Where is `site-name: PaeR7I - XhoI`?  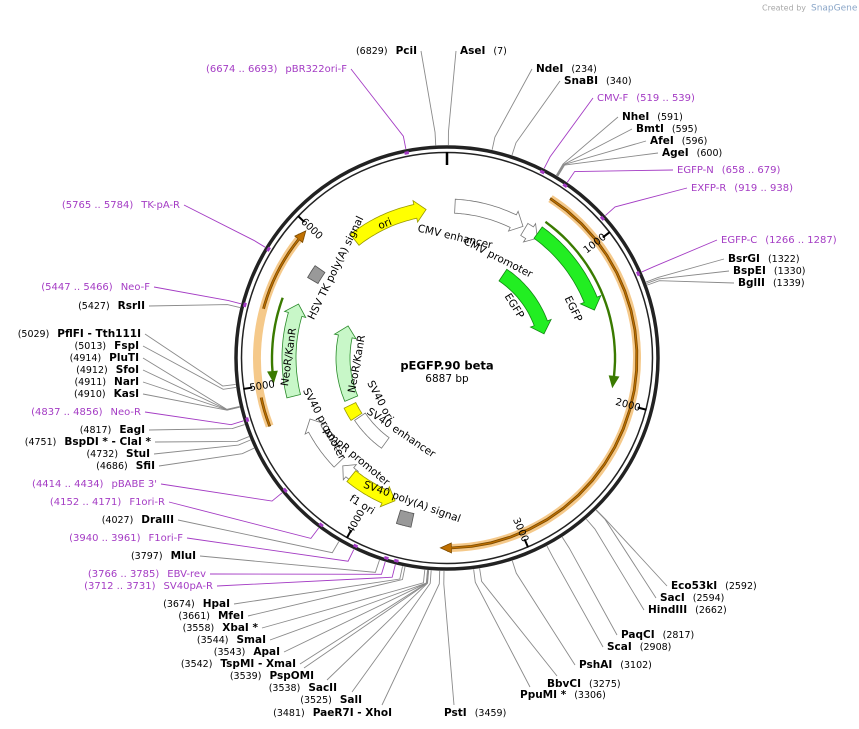
site-name: PaeR7I - XhoI is located at coordinates (352, 713).